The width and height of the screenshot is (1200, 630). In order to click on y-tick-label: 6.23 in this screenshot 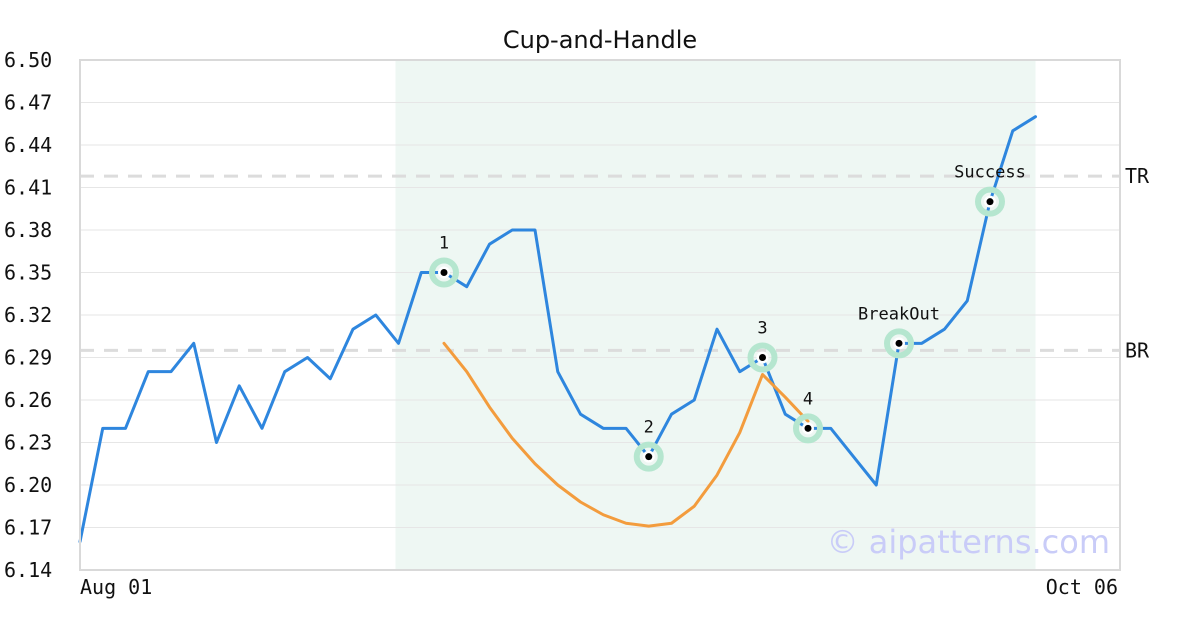, I will do `click(28, 443)`.